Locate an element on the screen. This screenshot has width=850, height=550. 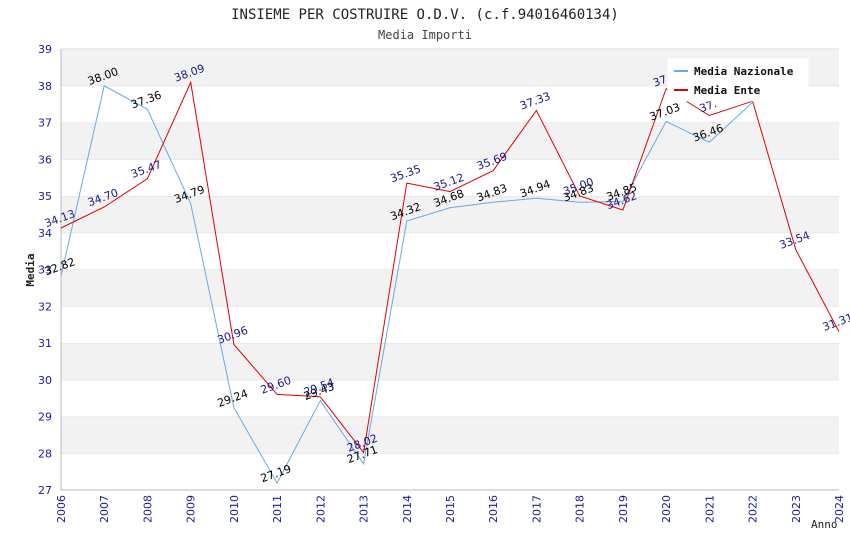
x-tick-label: 2017 is located at coordinates (536, 509).